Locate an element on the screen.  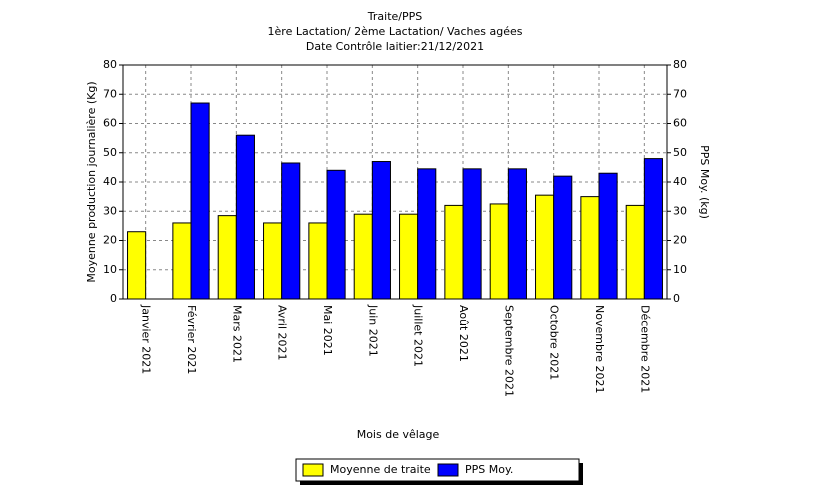
y-tick-label: 50 is located at coordinates (110, 152).